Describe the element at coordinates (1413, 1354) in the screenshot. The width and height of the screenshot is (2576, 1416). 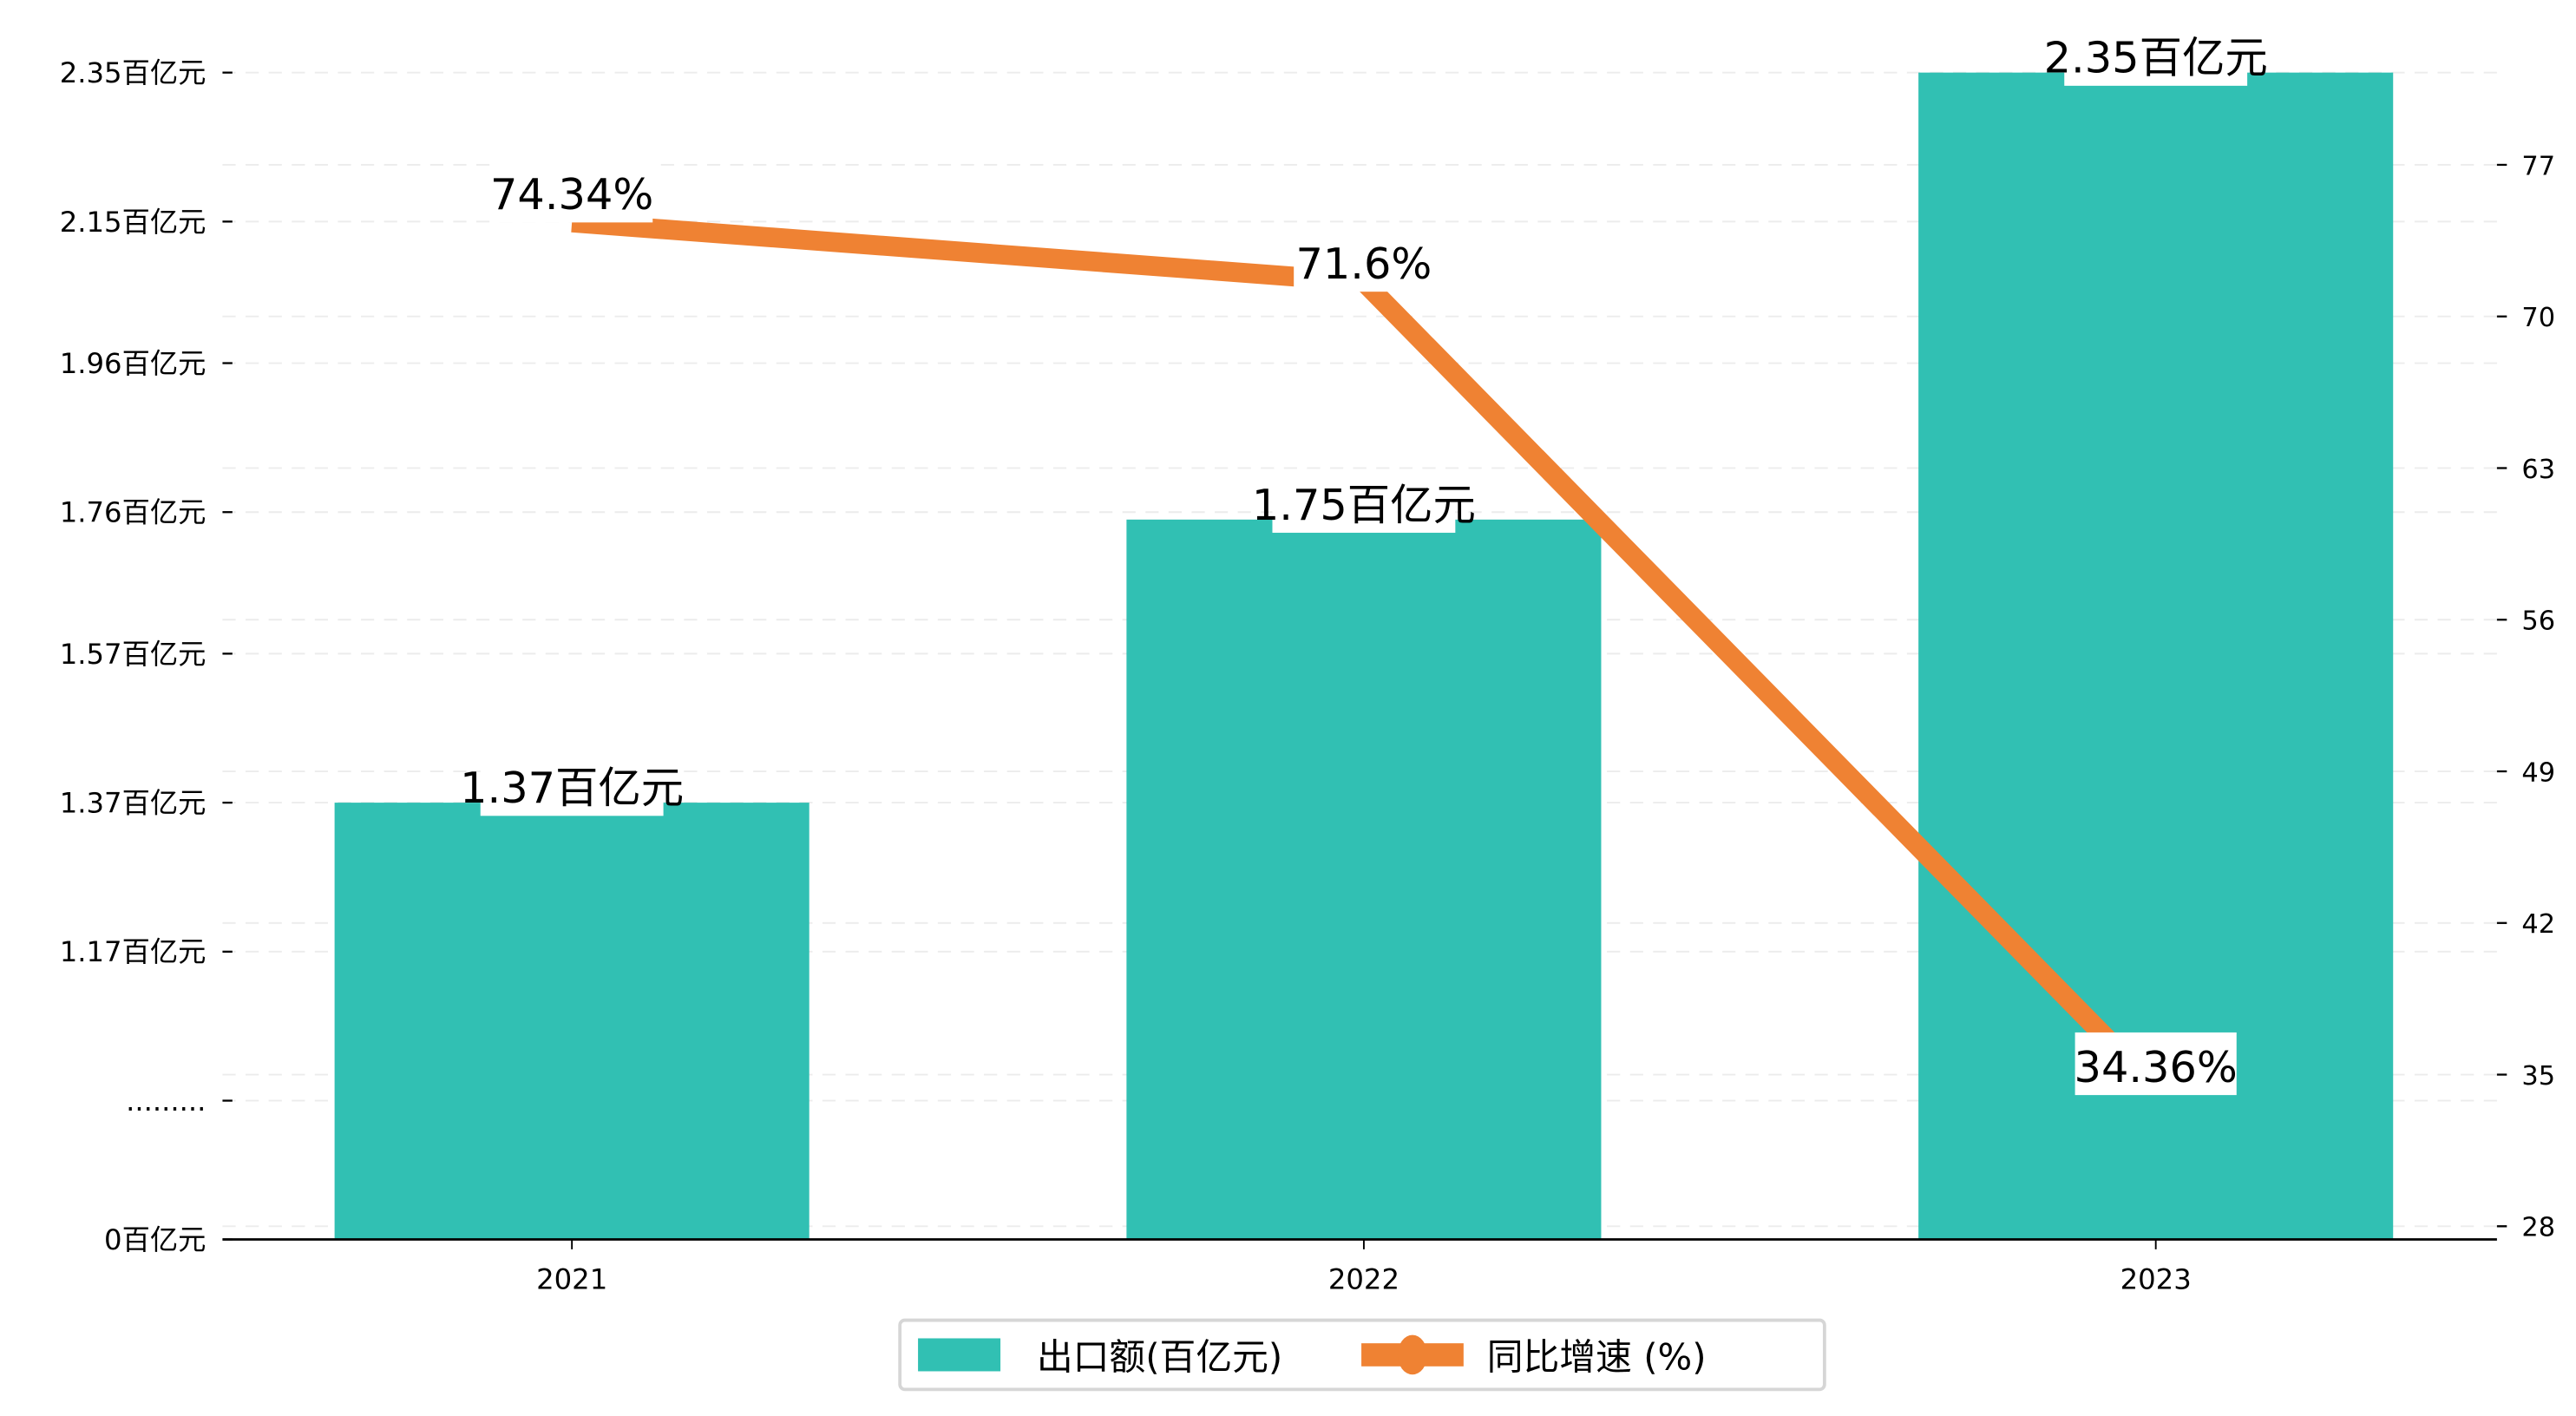
I see `legend-swatch-line` at that location.